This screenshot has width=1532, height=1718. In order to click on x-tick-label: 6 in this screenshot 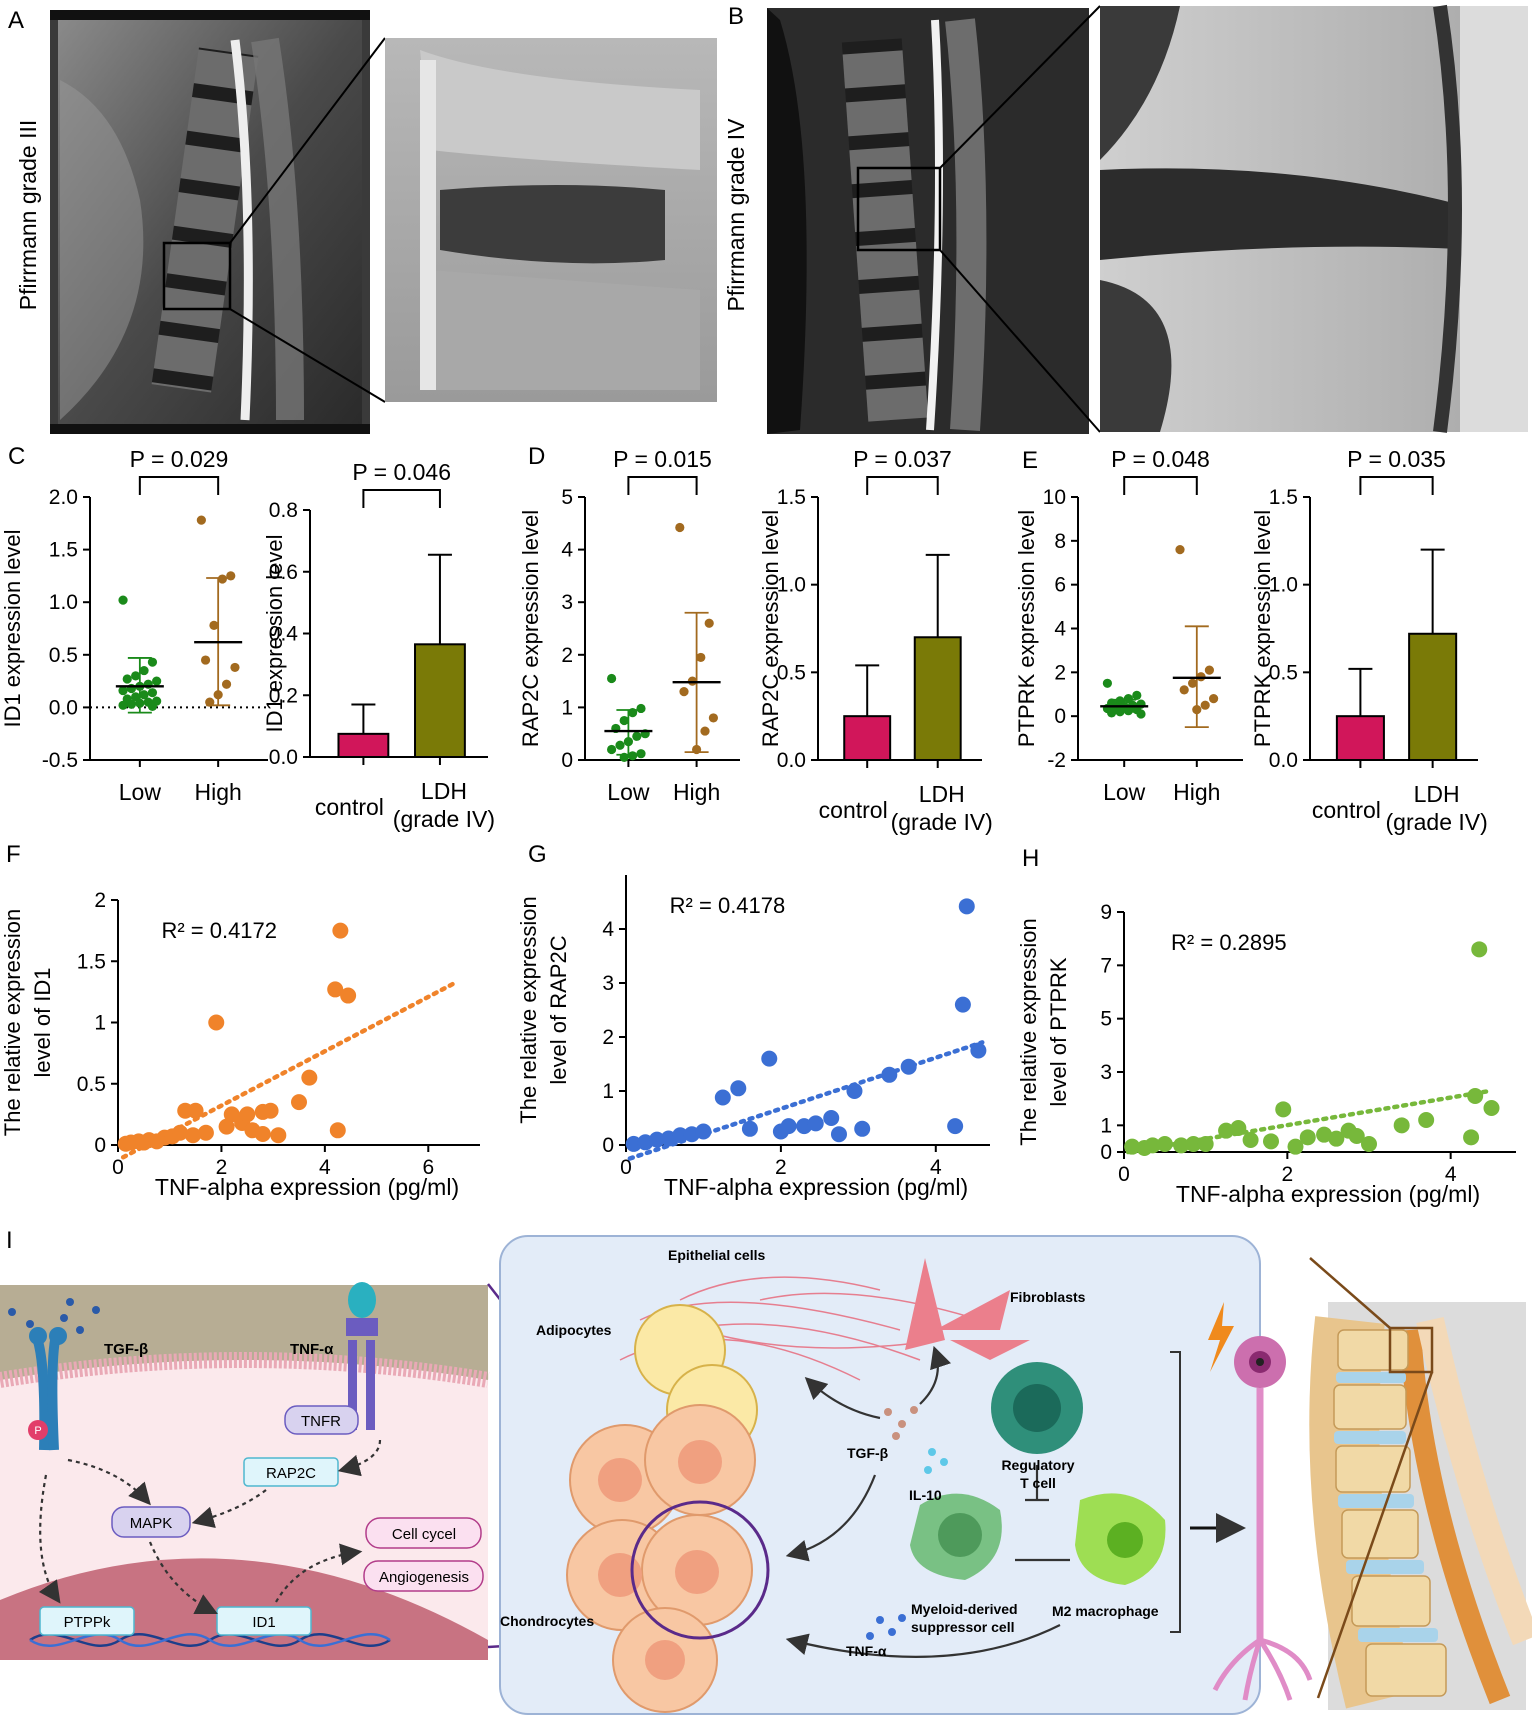, I will do `click(428, 1167)`.